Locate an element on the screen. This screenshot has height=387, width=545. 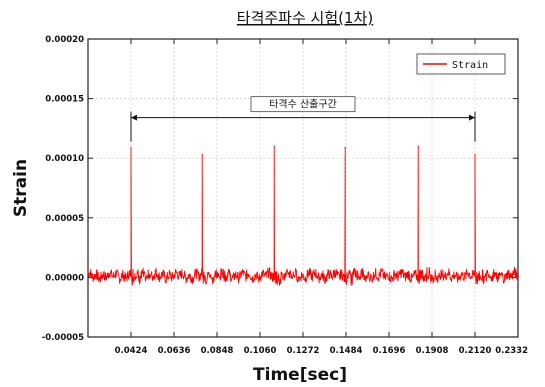
x-tick-label: 0.0636 is located at coordinates (174, 351).